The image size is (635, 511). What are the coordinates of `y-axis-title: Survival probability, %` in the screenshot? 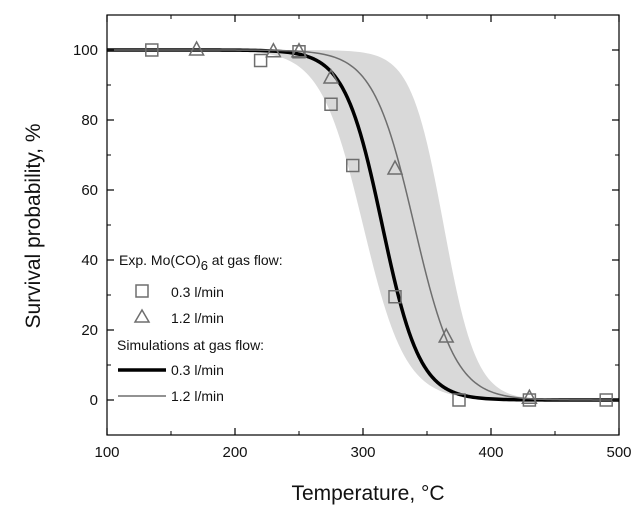 It's located at (33, 225).